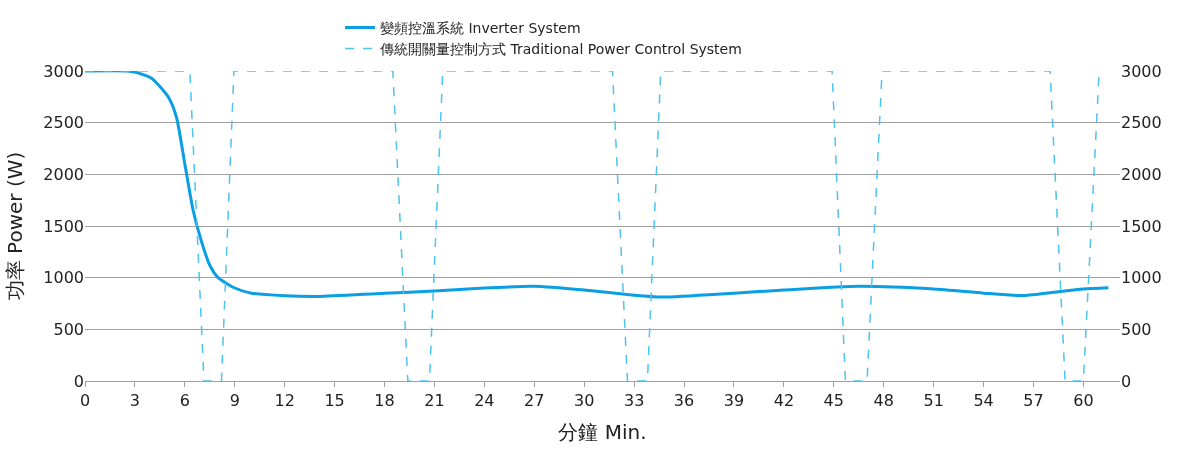 This screenshot has height=461, width=1195. I want to click on y-tick-label: 3000, so click(63, 71).